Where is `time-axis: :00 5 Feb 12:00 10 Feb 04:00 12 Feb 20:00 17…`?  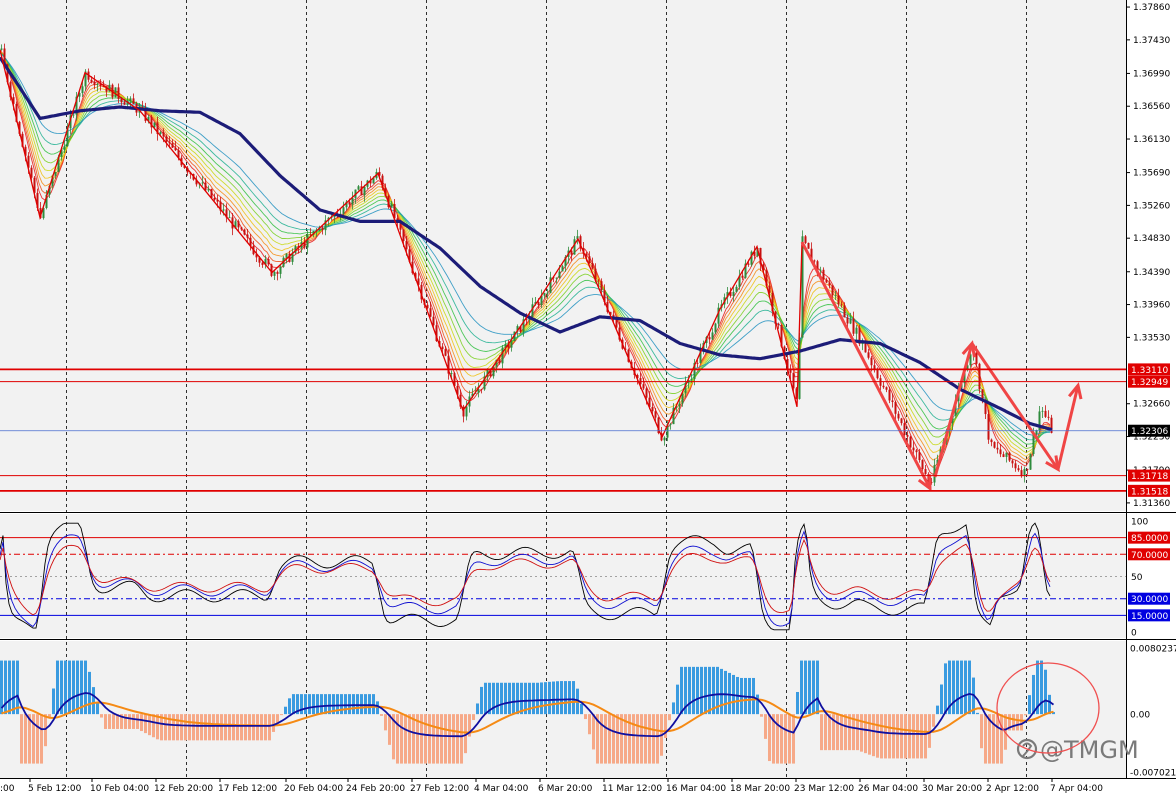 time-axis: :00 5 Feb 12:00 10 Feb 04:00 12 Feb 20:00 17… is located at coordinates (551, 786).